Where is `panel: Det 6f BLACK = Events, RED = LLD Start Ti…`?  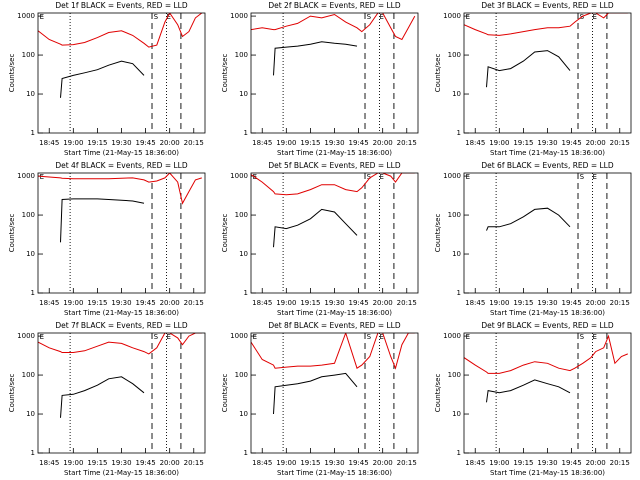
panel: Det 6f BLACK = Events, RED = LLD Start Ti… is located at coordinates (533, 239).